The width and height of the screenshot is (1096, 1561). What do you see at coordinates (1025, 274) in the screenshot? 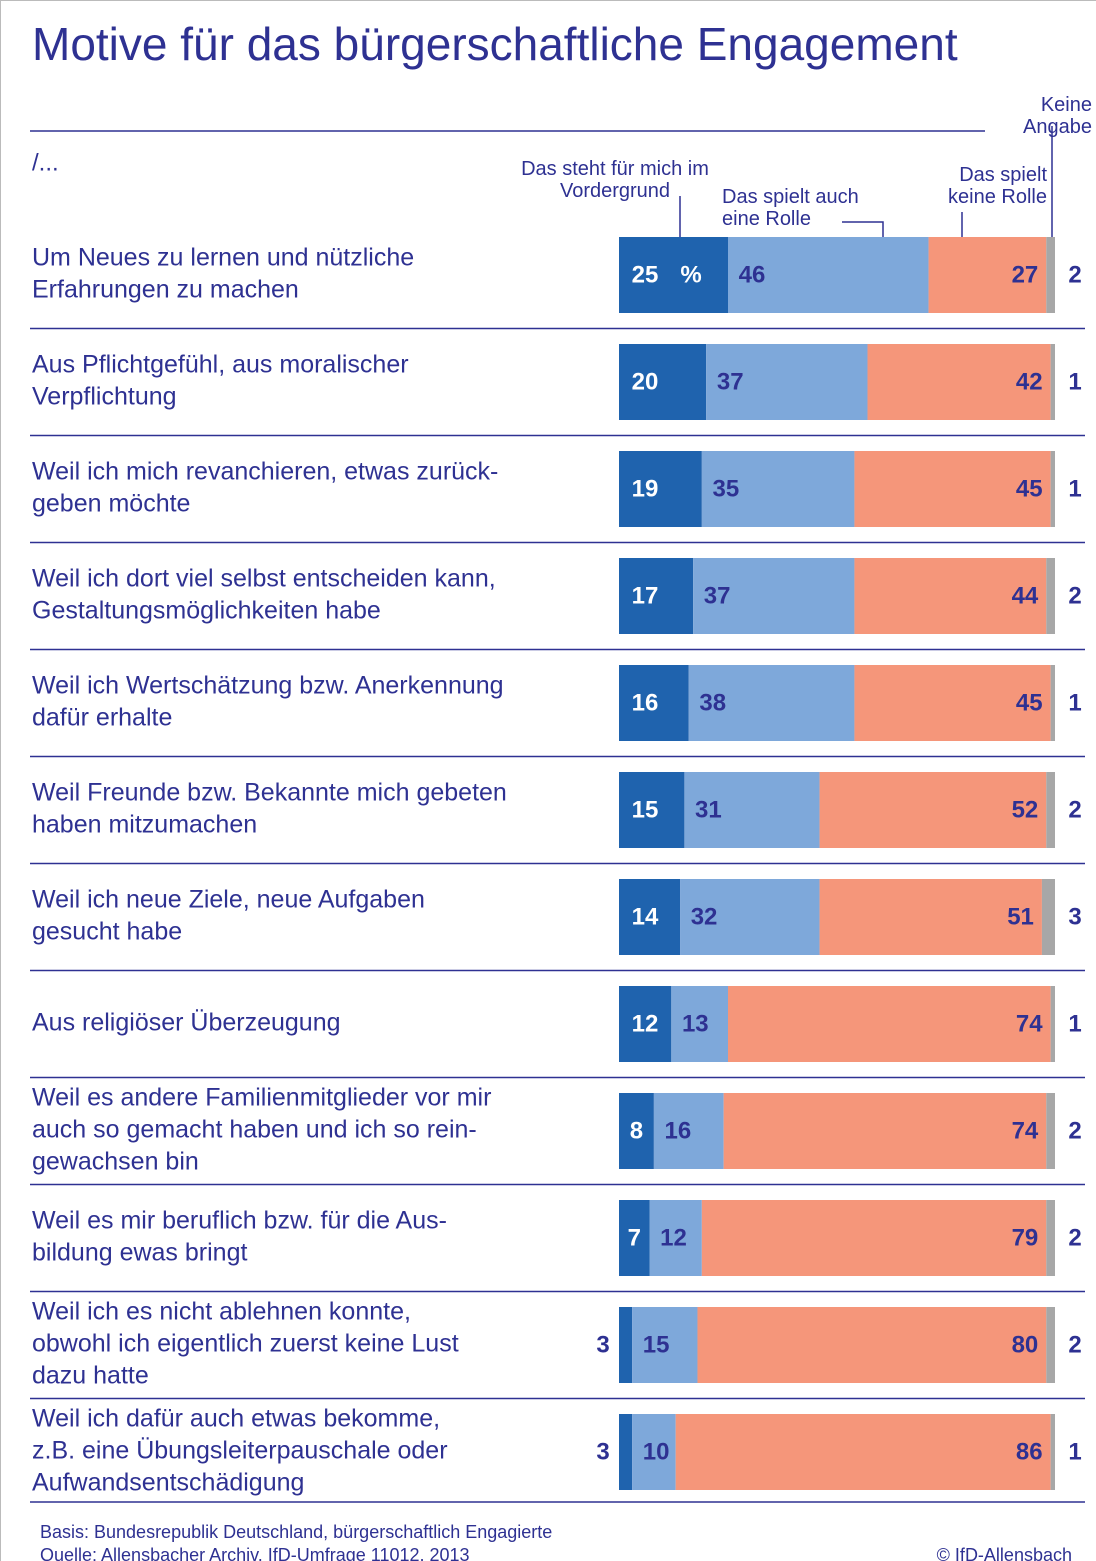
I see `value-label: 27` at bounding box center [1025, 274].